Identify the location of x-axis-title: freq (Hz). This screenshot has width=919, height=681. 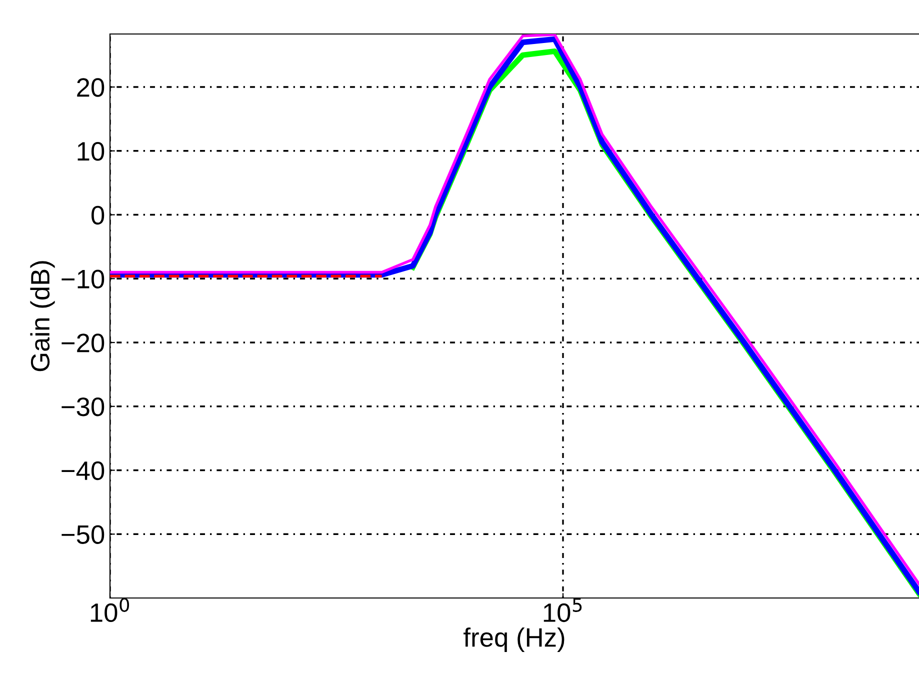
(514, 639).